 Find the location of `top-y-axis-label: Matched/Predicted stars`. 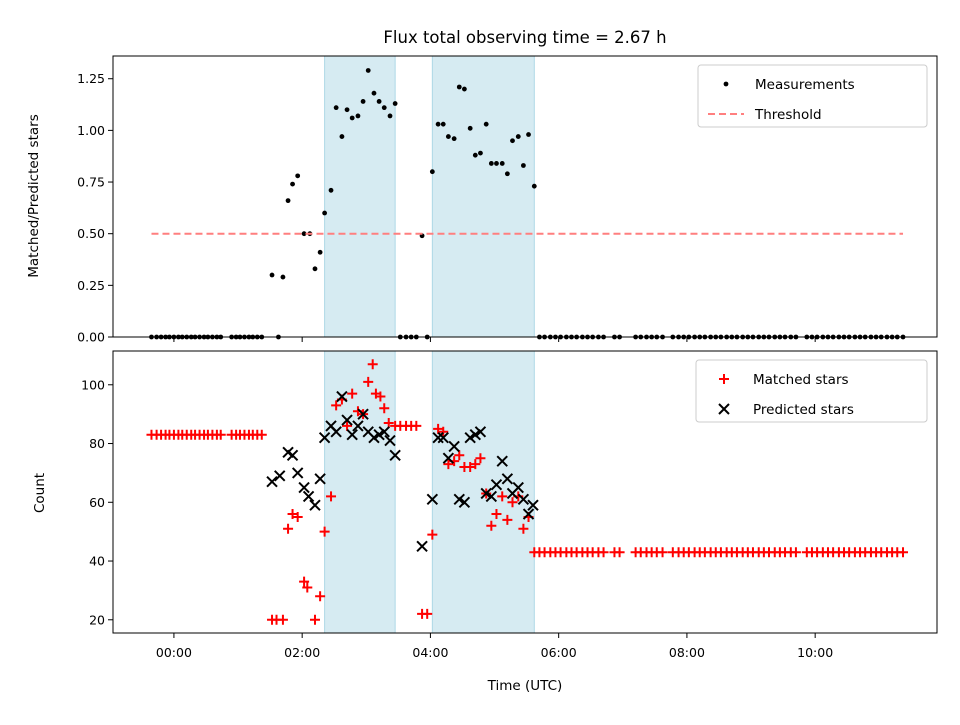

top-y-axis-label: Matched/Predicted stars is located at coordinates (34, 195).